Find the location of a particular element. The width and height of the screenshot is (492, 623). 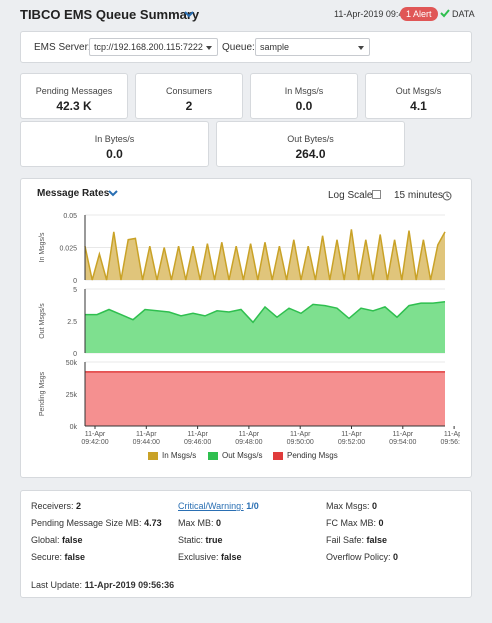

kpi-value: 4.1 is located at coordinates (418, 106).